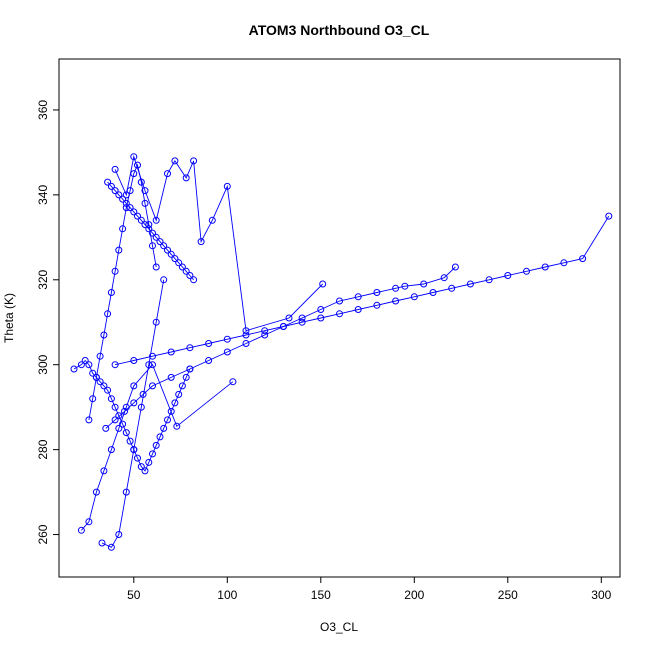 This screenshot has width=650, height=650. I want to click on x-tick-label-0: 50, so click(134, 595).